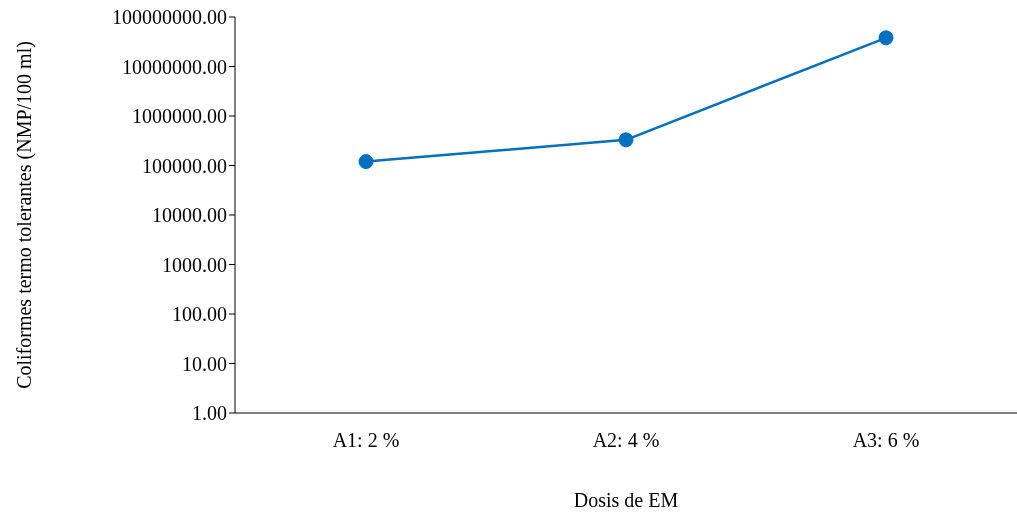 The image size is (1017, 513). Describe the element at coordinates (184, 165) in the screenshot. I see `y-tick-label: 100000.00` at that location.